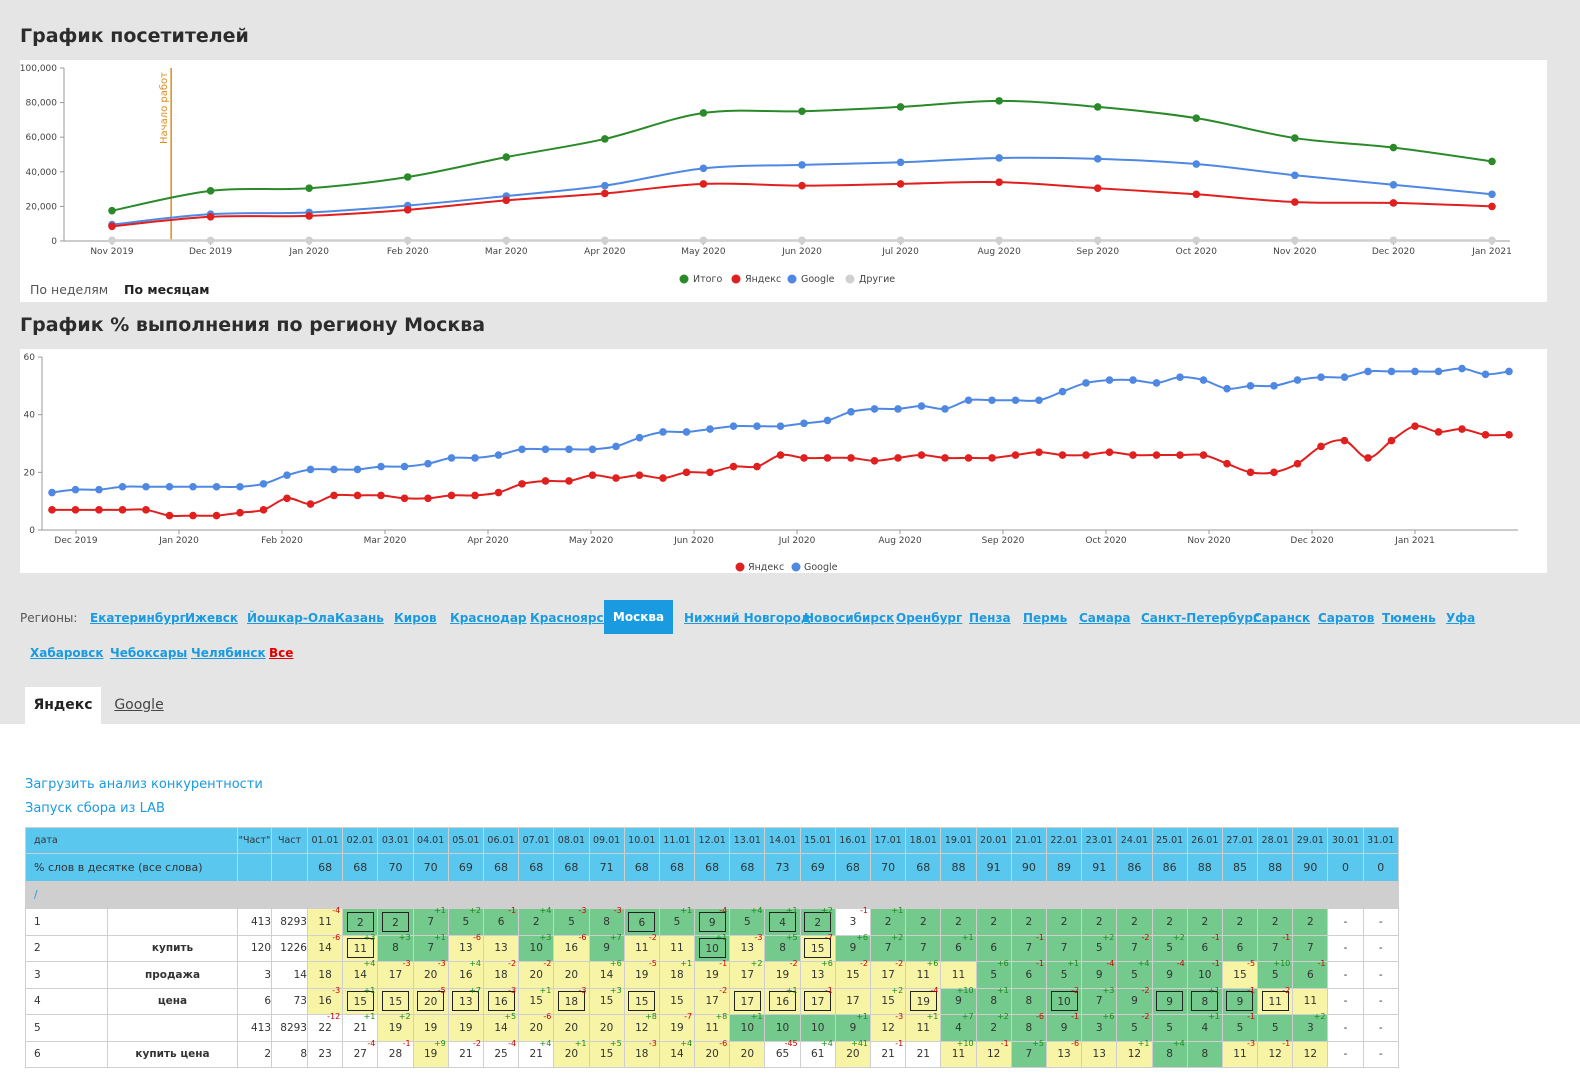 Image resolution: width=1580 pixels, height=1073 pixels. Describe the element at coordinates (817, 840) in the screenshot. I see `date-header-15.01: 15.01` at that location.